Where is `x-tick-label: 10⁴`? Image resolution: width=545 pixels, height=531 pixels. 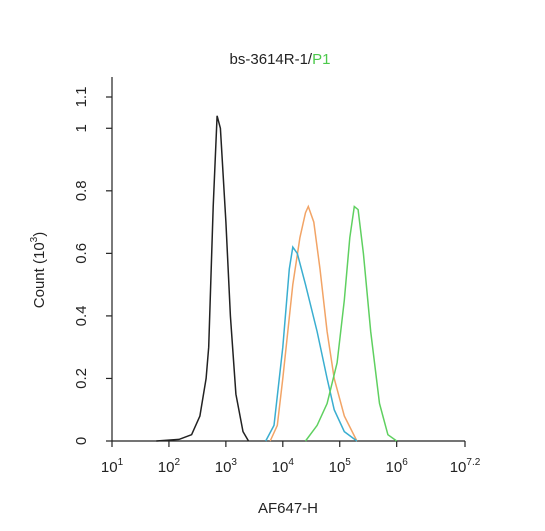
x-tick-label: 10⁴ is located at coordinates (283, 466).